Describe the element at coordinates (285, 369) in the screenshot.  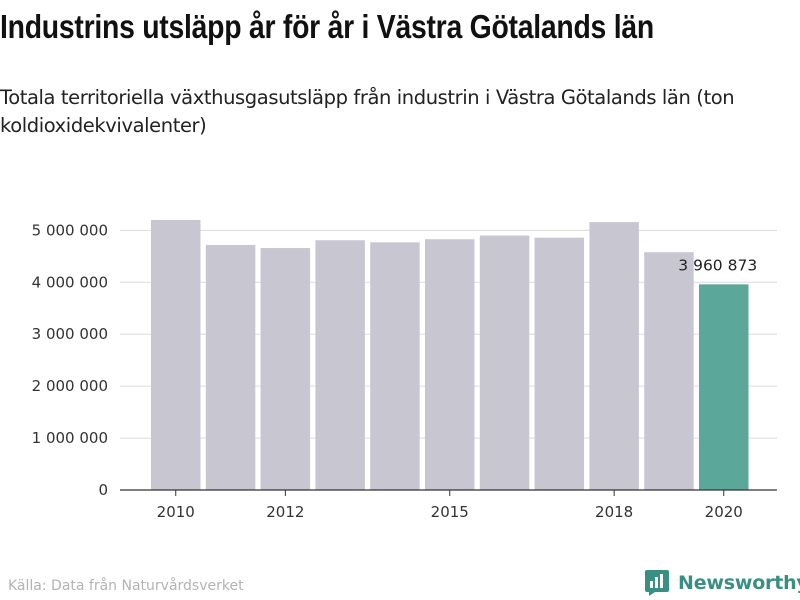
I see `bar-2012` at that location.